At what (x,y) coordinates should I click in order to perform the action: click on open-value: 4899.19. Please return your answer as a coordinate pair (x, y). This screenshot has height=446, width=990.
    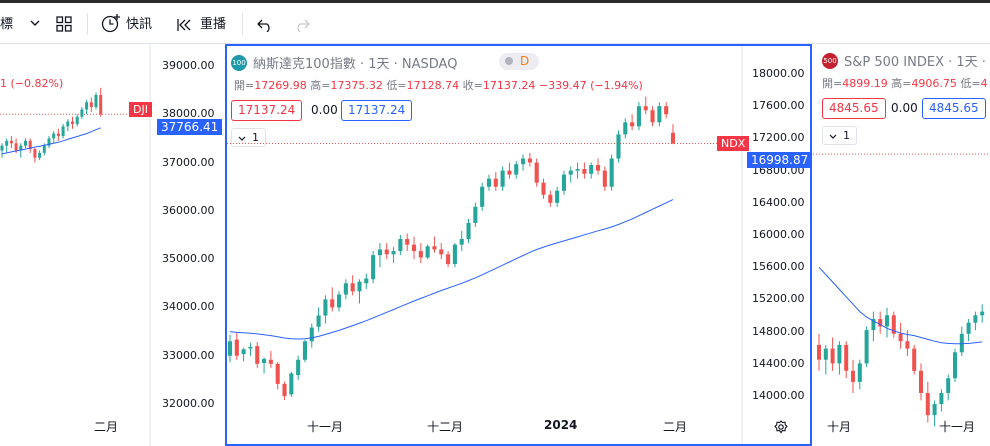
    Looking at the image, I should click on (865, 83).